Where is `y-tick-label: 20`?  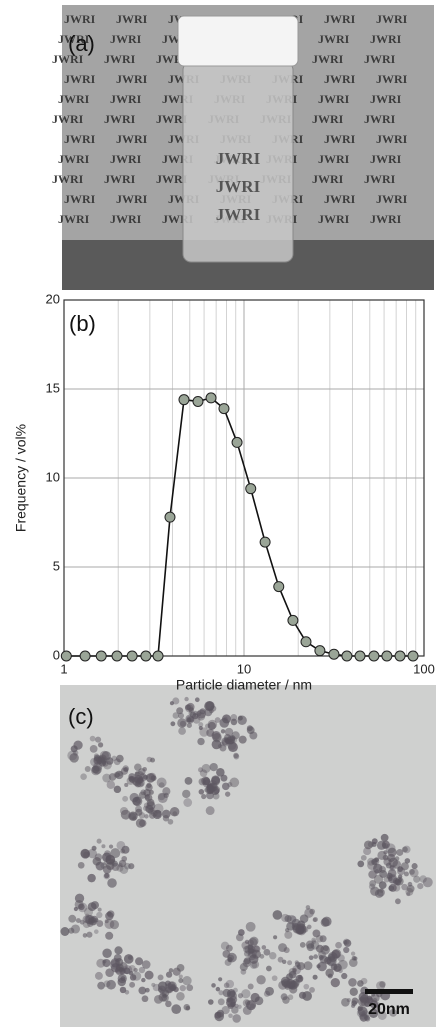
y-tick-label: 20 is located at coordinates (53, 298).